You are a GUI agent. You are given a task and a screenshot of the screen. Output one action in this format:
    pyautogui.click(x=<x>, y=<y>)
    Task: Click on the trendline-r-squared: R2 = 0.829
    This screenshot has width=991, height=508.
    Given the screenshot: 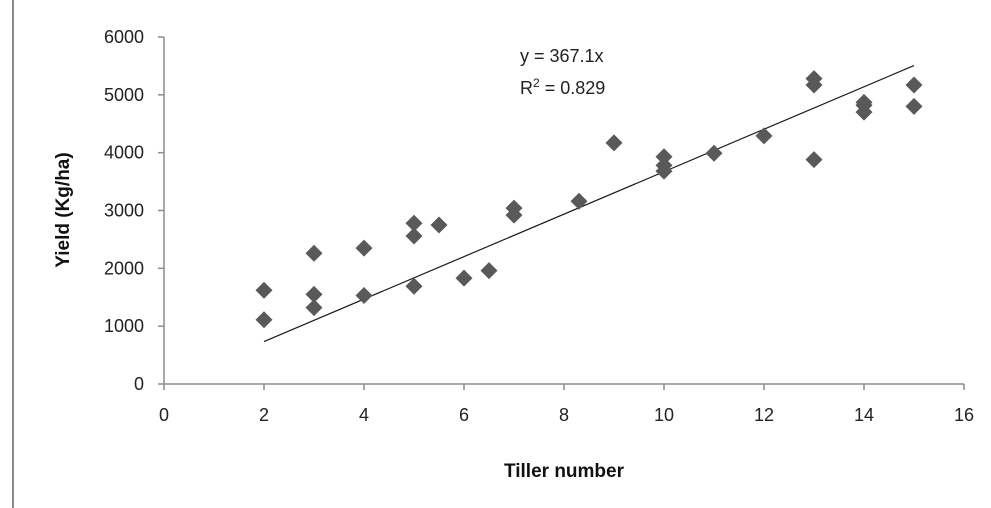 What is the action you would take?
    pyautogui.click(x=562, y=87)
    